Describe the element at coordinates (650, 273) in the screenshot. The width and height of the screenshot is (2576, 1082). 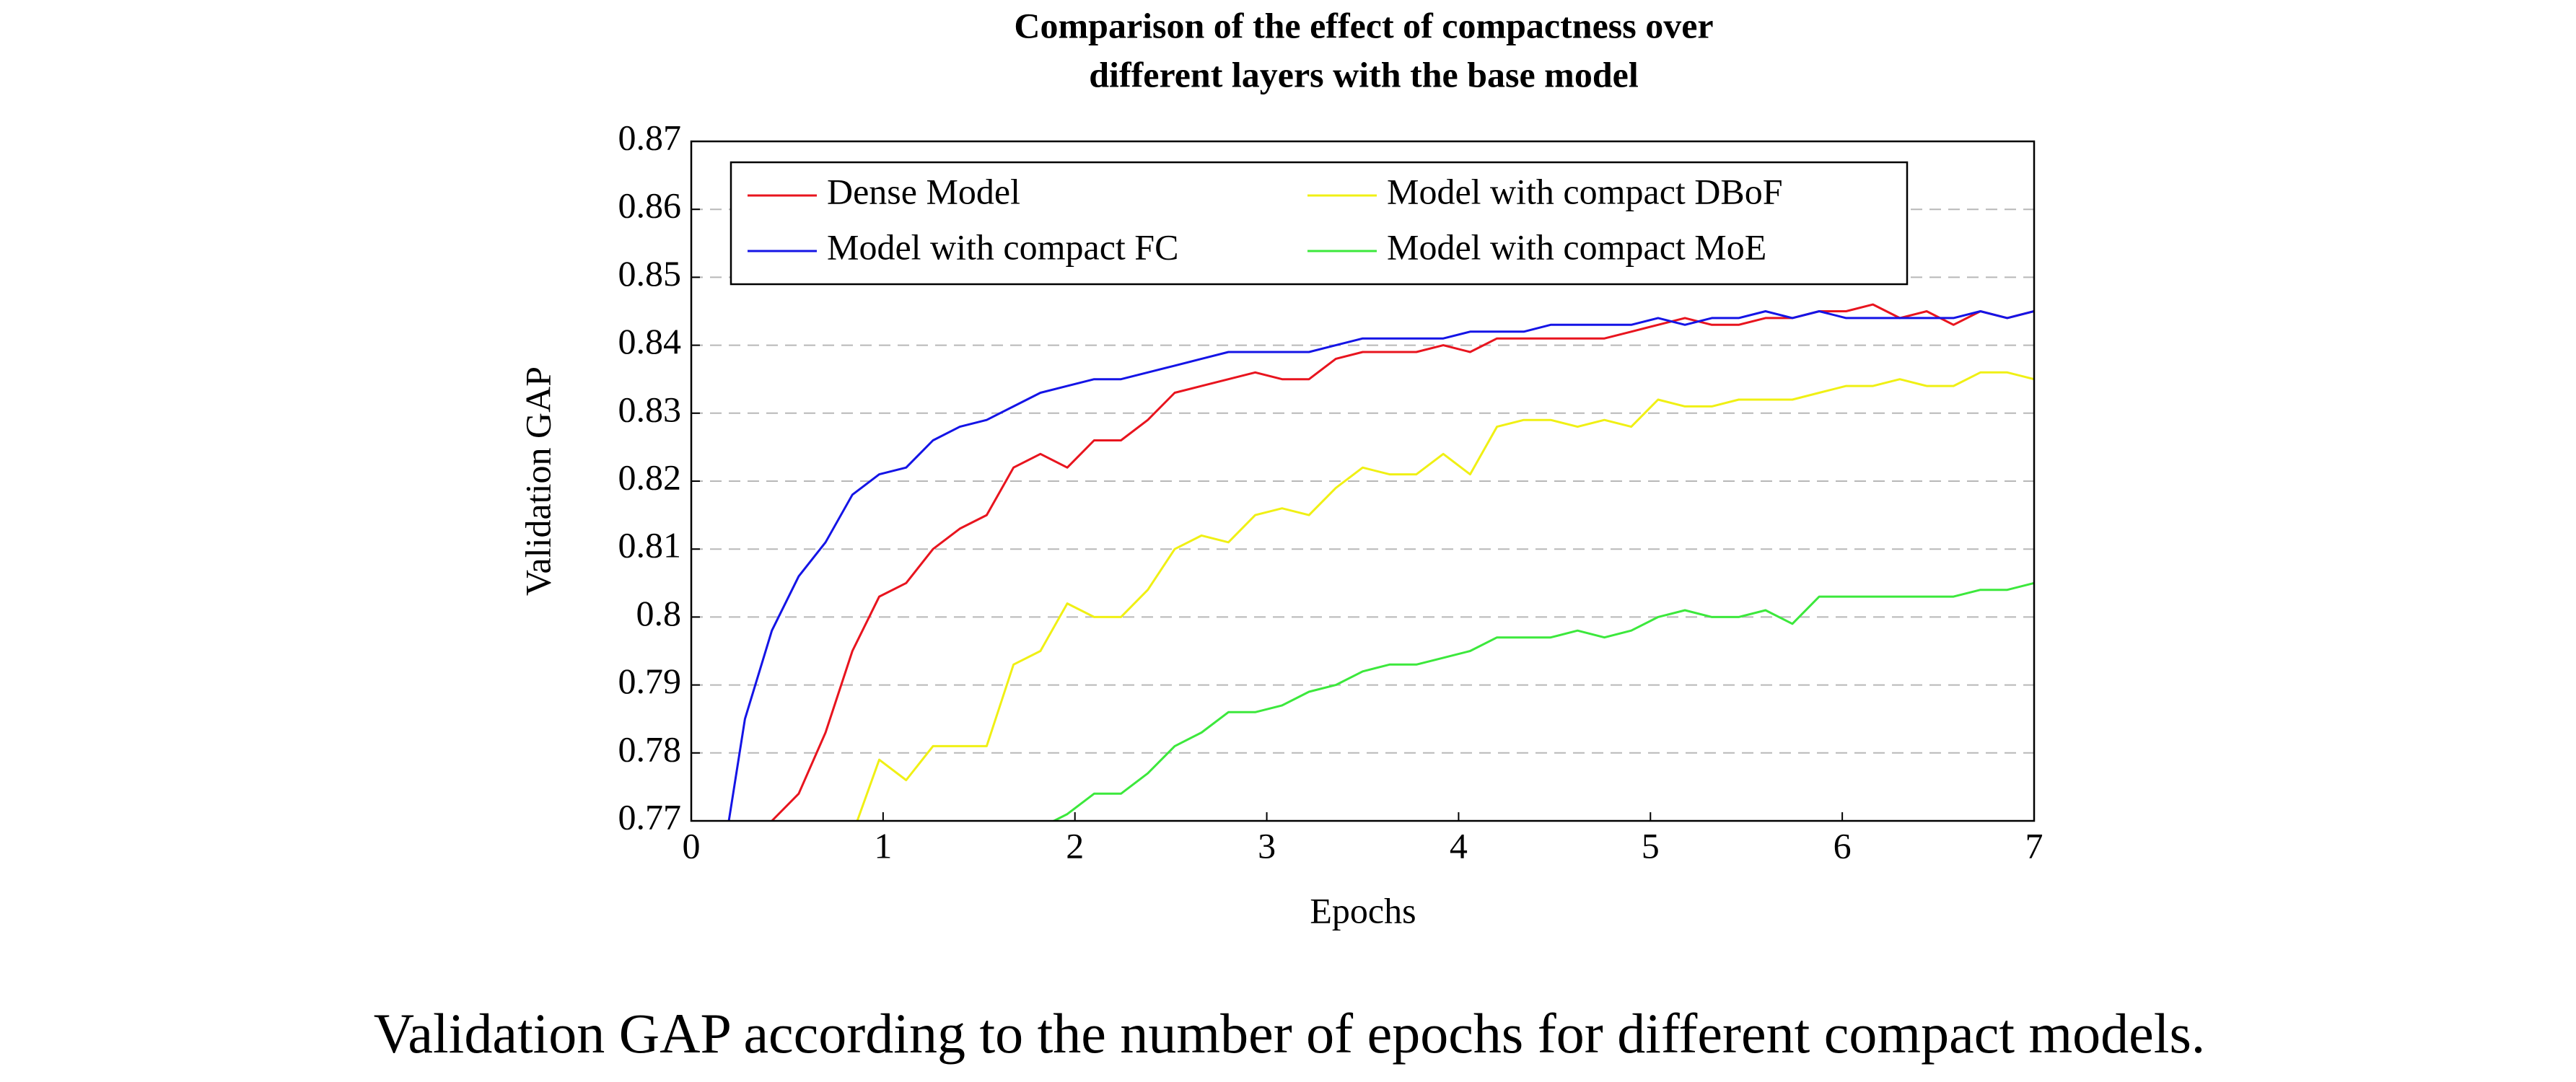
I see `y-tick-label: 0.85` at that location.